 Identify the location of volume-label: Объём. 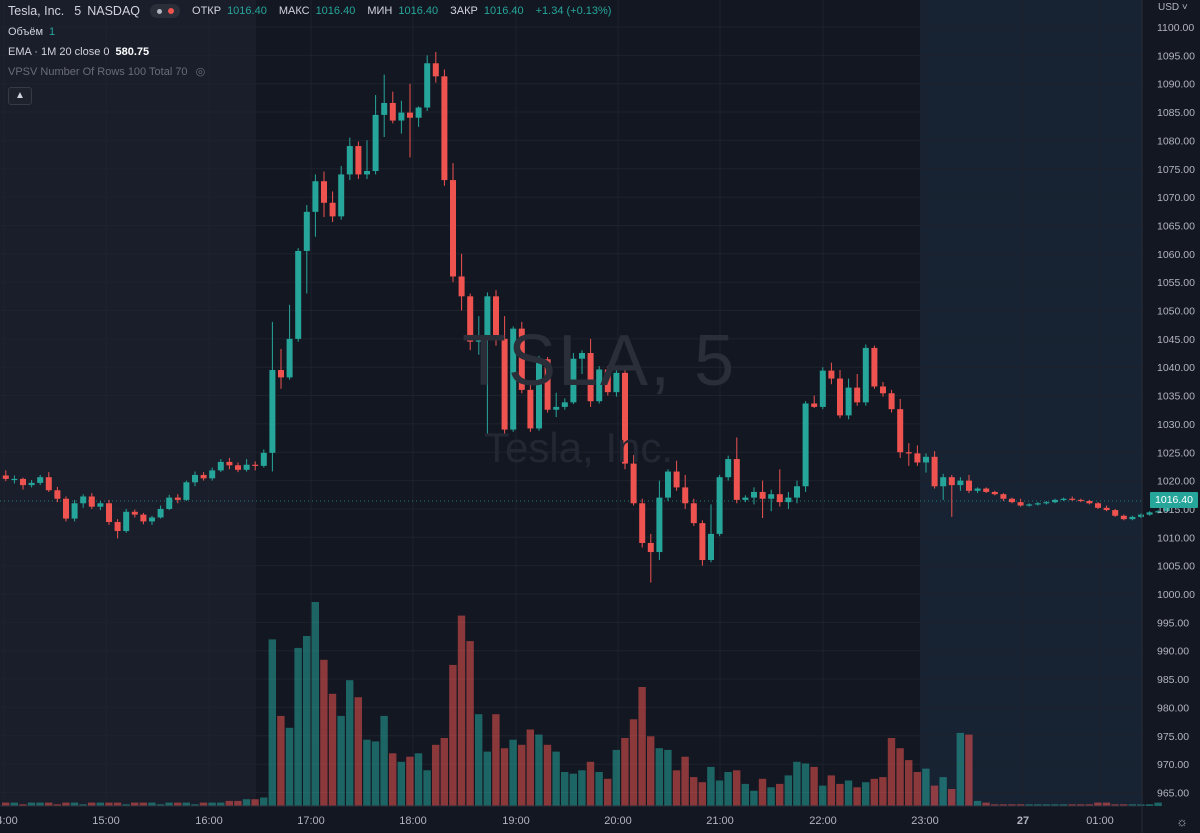
(26, 32).